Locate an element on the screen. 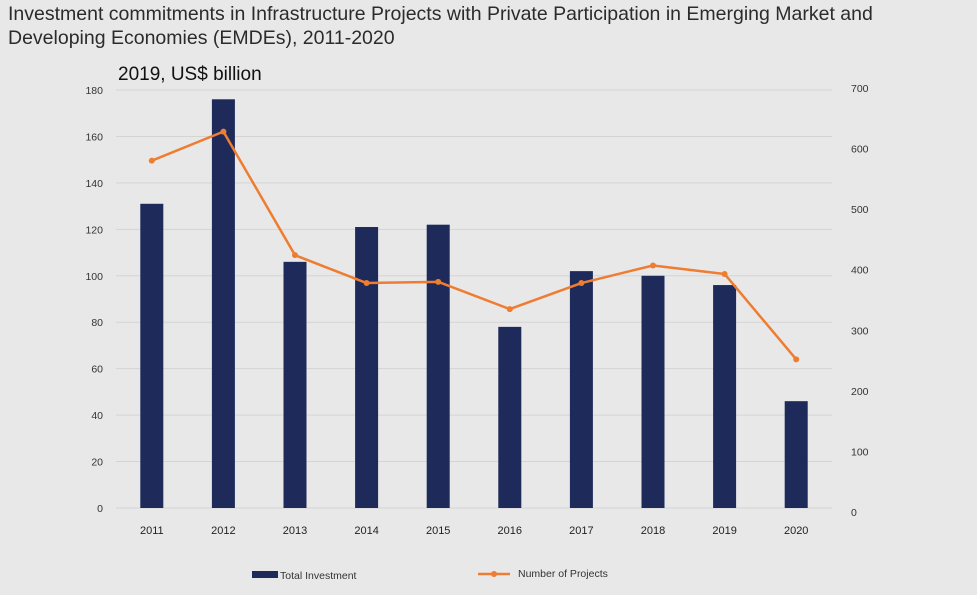 The image size is (977, 595). bar-total-investment-2013 is located at coordinates (295, 384).